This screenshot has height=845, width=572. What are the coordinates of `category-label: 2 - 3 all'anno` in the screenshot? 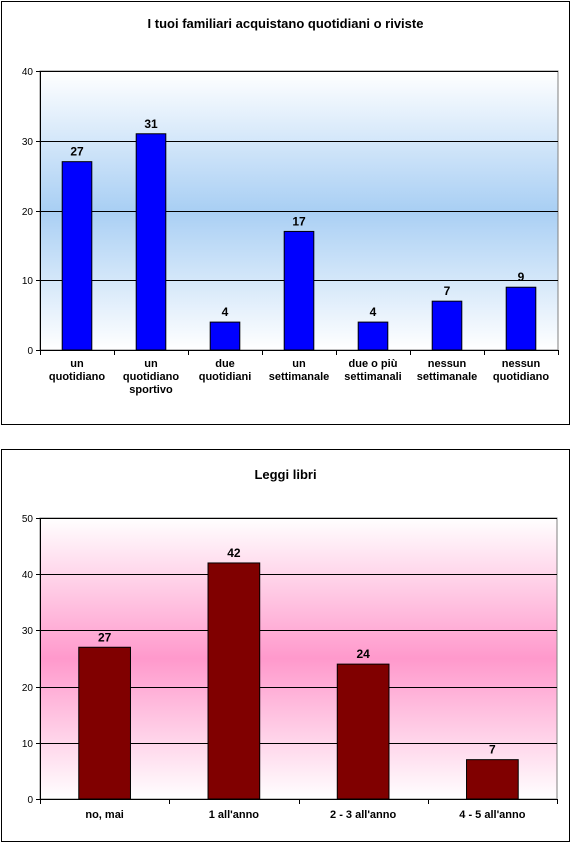 It's located at (363, 815).